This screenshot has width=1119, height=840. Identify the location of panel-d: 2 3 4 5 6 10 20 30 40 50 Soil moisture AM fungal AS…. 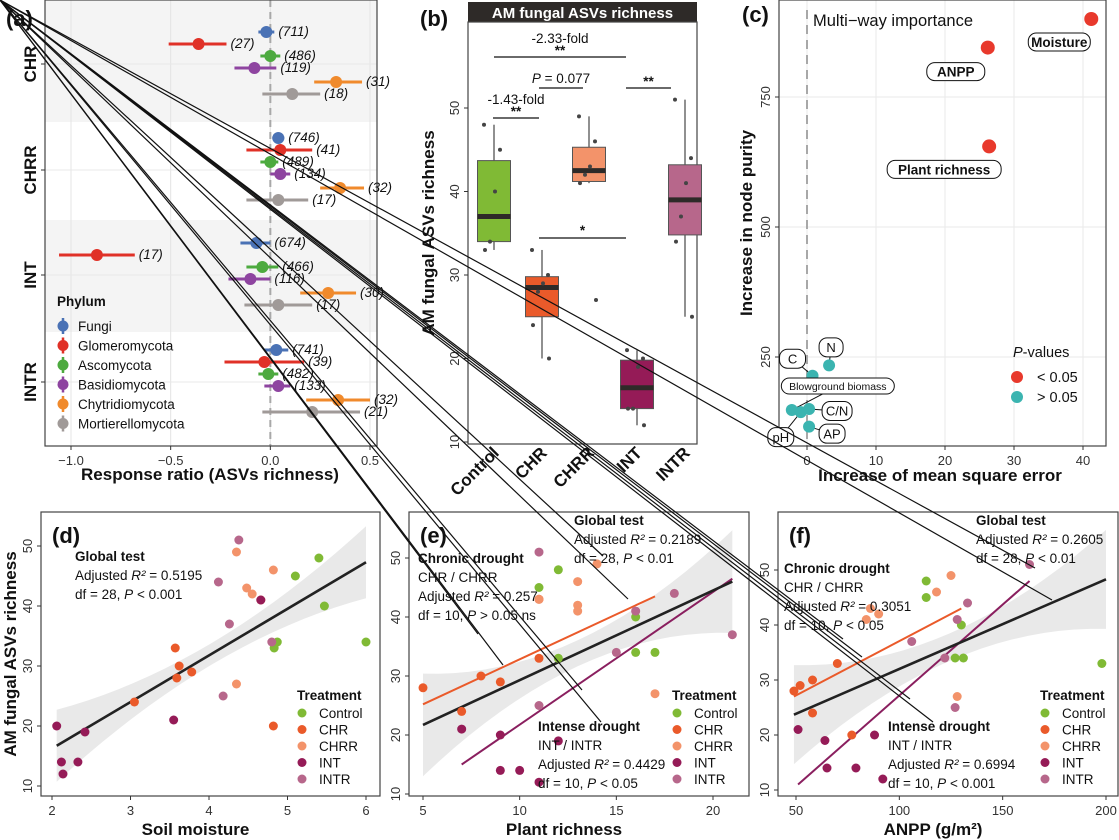
(191, 675).